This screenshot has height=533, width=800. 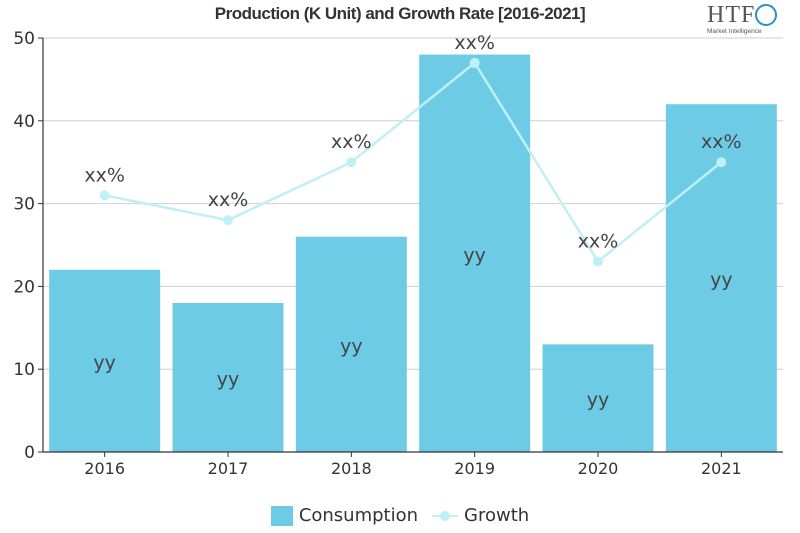 I want to click on legend-label-growth: Growth, so click(x=497, y=515).